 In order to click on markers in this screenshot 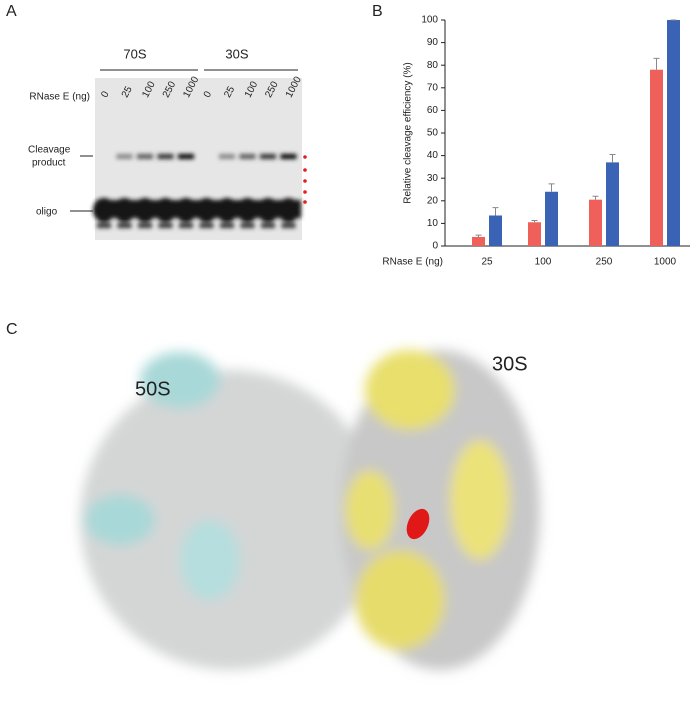, I will do `click(305, 179)`.